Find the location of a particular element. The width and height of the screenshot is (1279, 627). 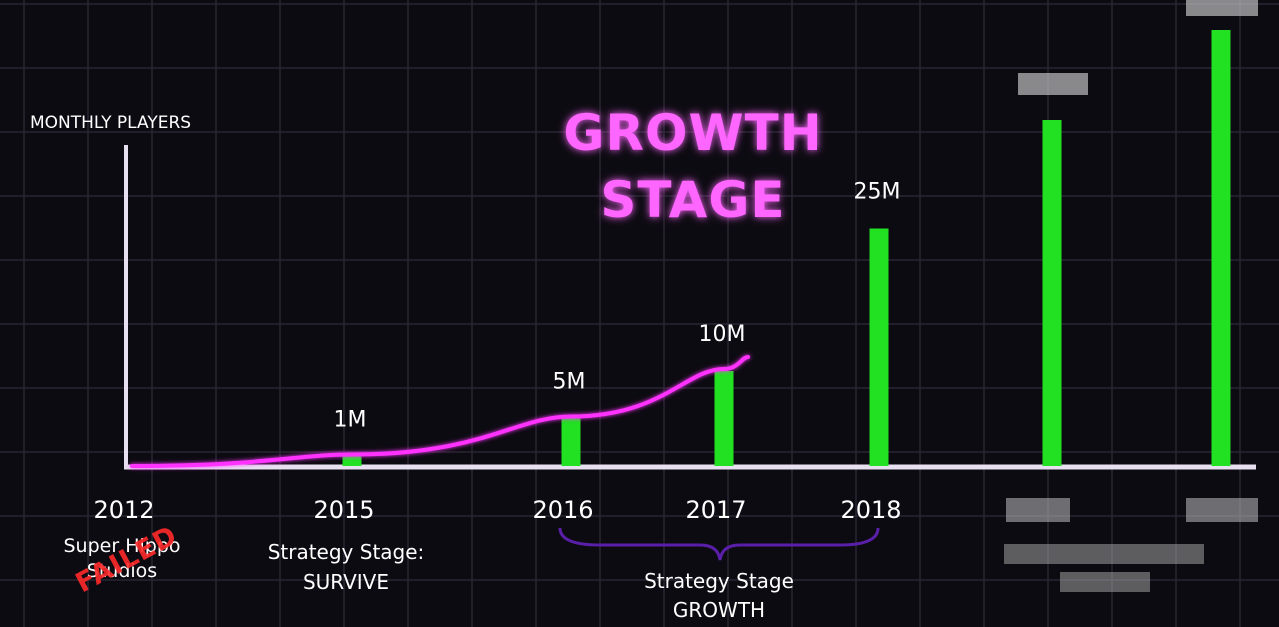

x-tick-label: 2018 is located at coordinates (870, 510).